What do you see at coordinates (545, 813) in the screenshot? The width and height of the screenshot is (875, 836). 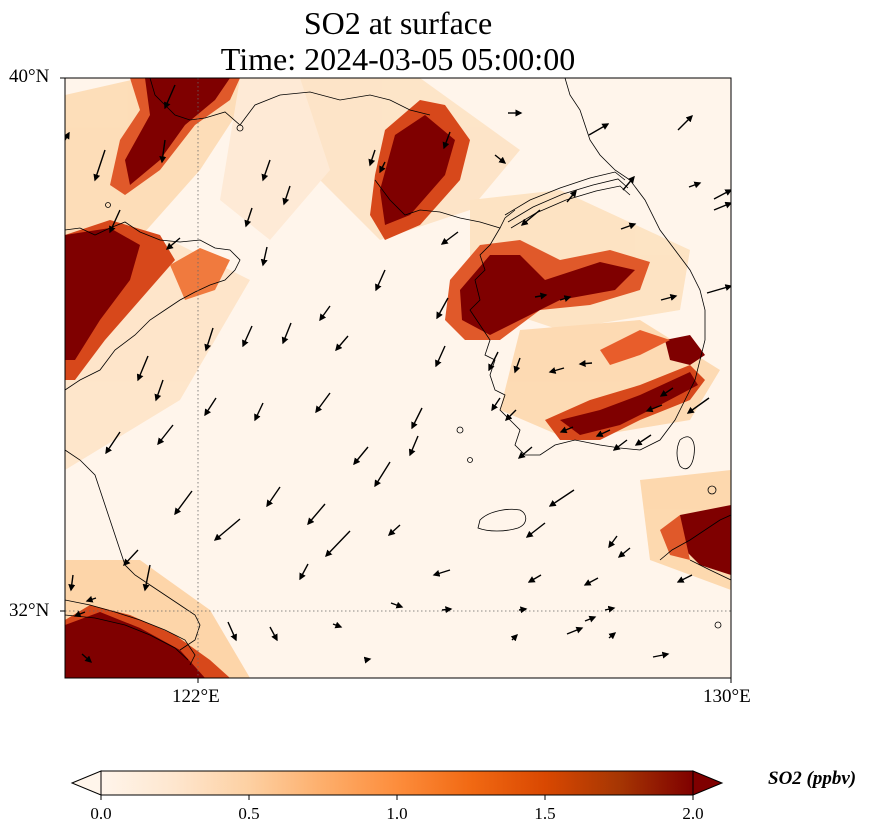 I see `colorbar-tick-label: 1.5` at bounding box center [545, 813].